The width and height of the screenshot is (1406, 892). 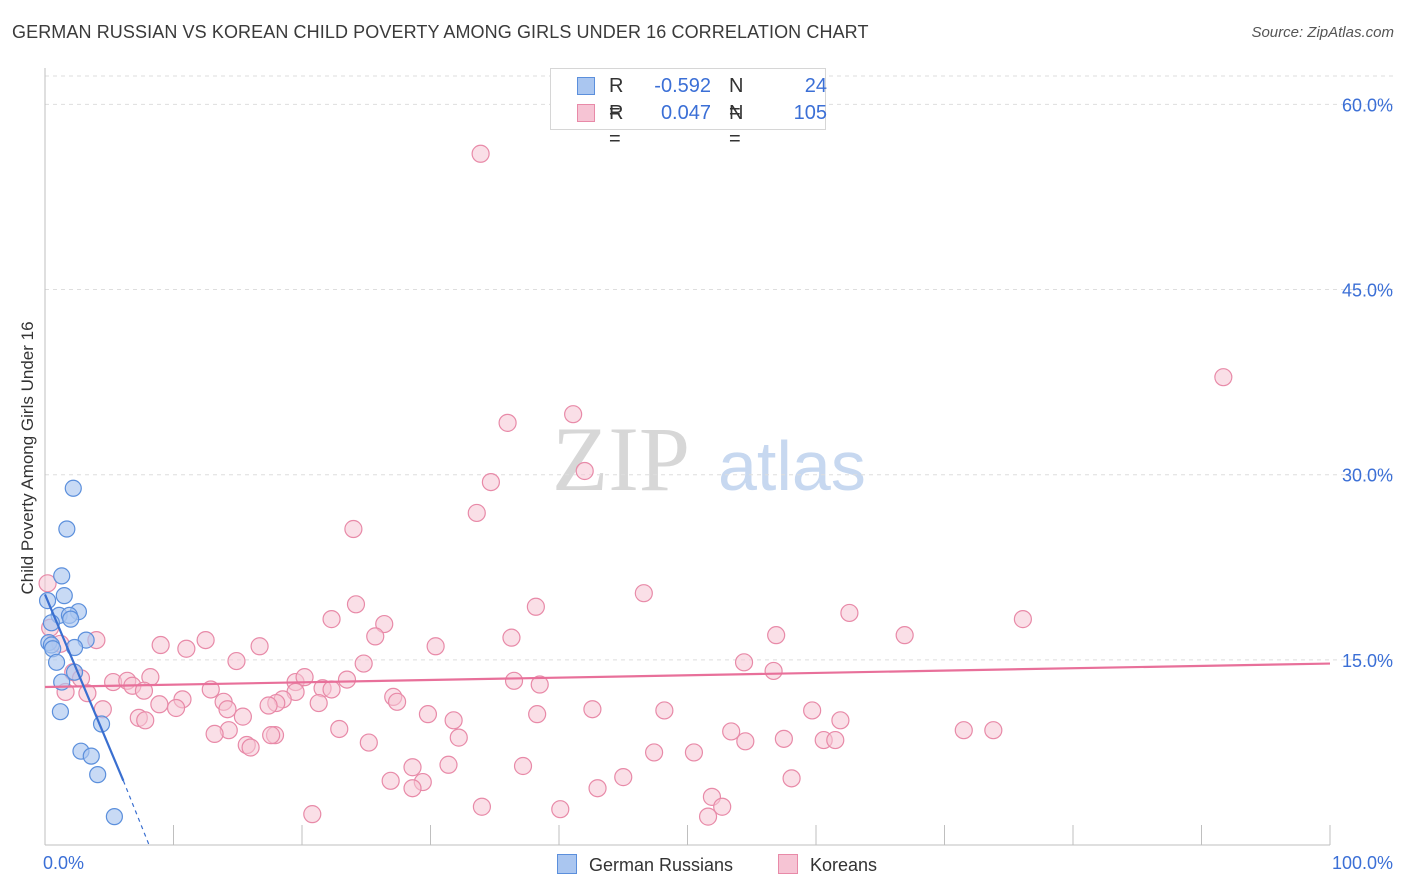 What do you see at coordinates (84, 688) in the screenshot?
I see `german-russians-trend-line` at bounding box center [84, 688].